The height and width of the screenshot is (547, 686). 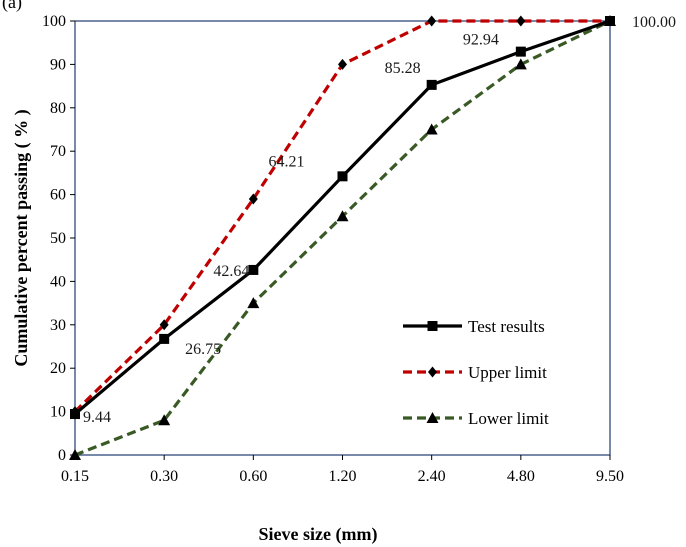 What do you see at coordinates (203, 349) in the screenshot?
I see `data-label: 26.75` at bounding box center [203, 349].